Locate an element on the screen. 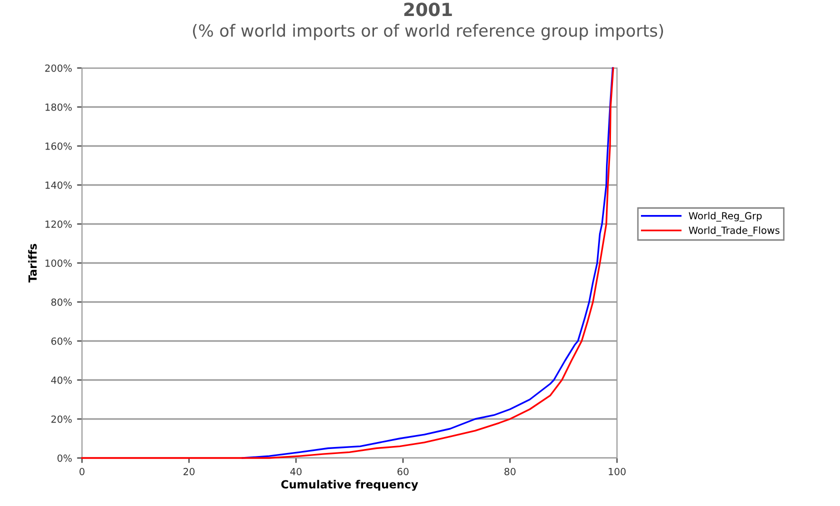 This screenshot has height=506, width=840. y-axis-title: Tariffs is located at coordinates (32, 263).